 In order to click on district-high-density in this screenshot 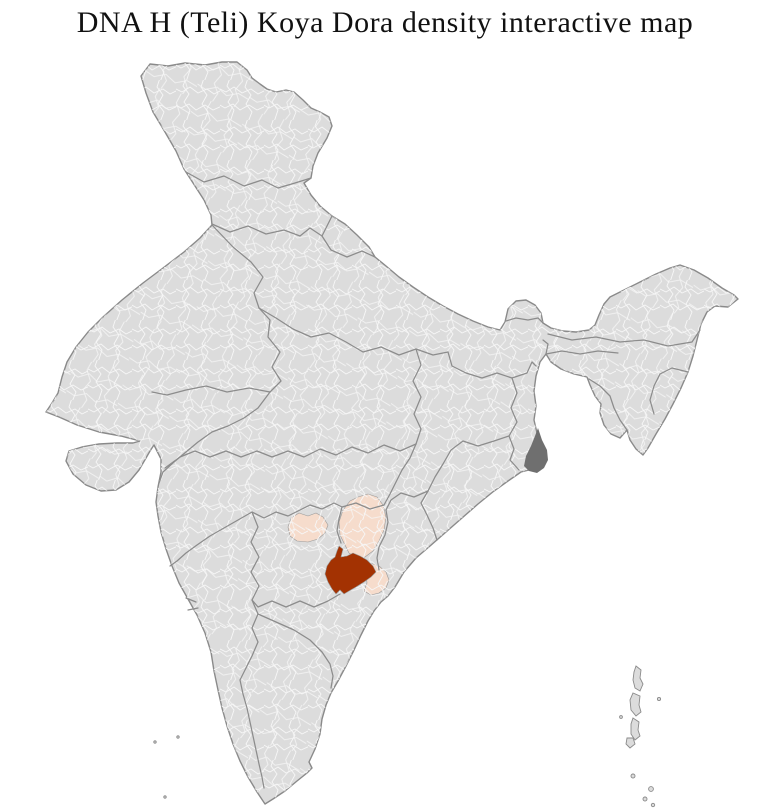, I will do `click(350, 570)`.